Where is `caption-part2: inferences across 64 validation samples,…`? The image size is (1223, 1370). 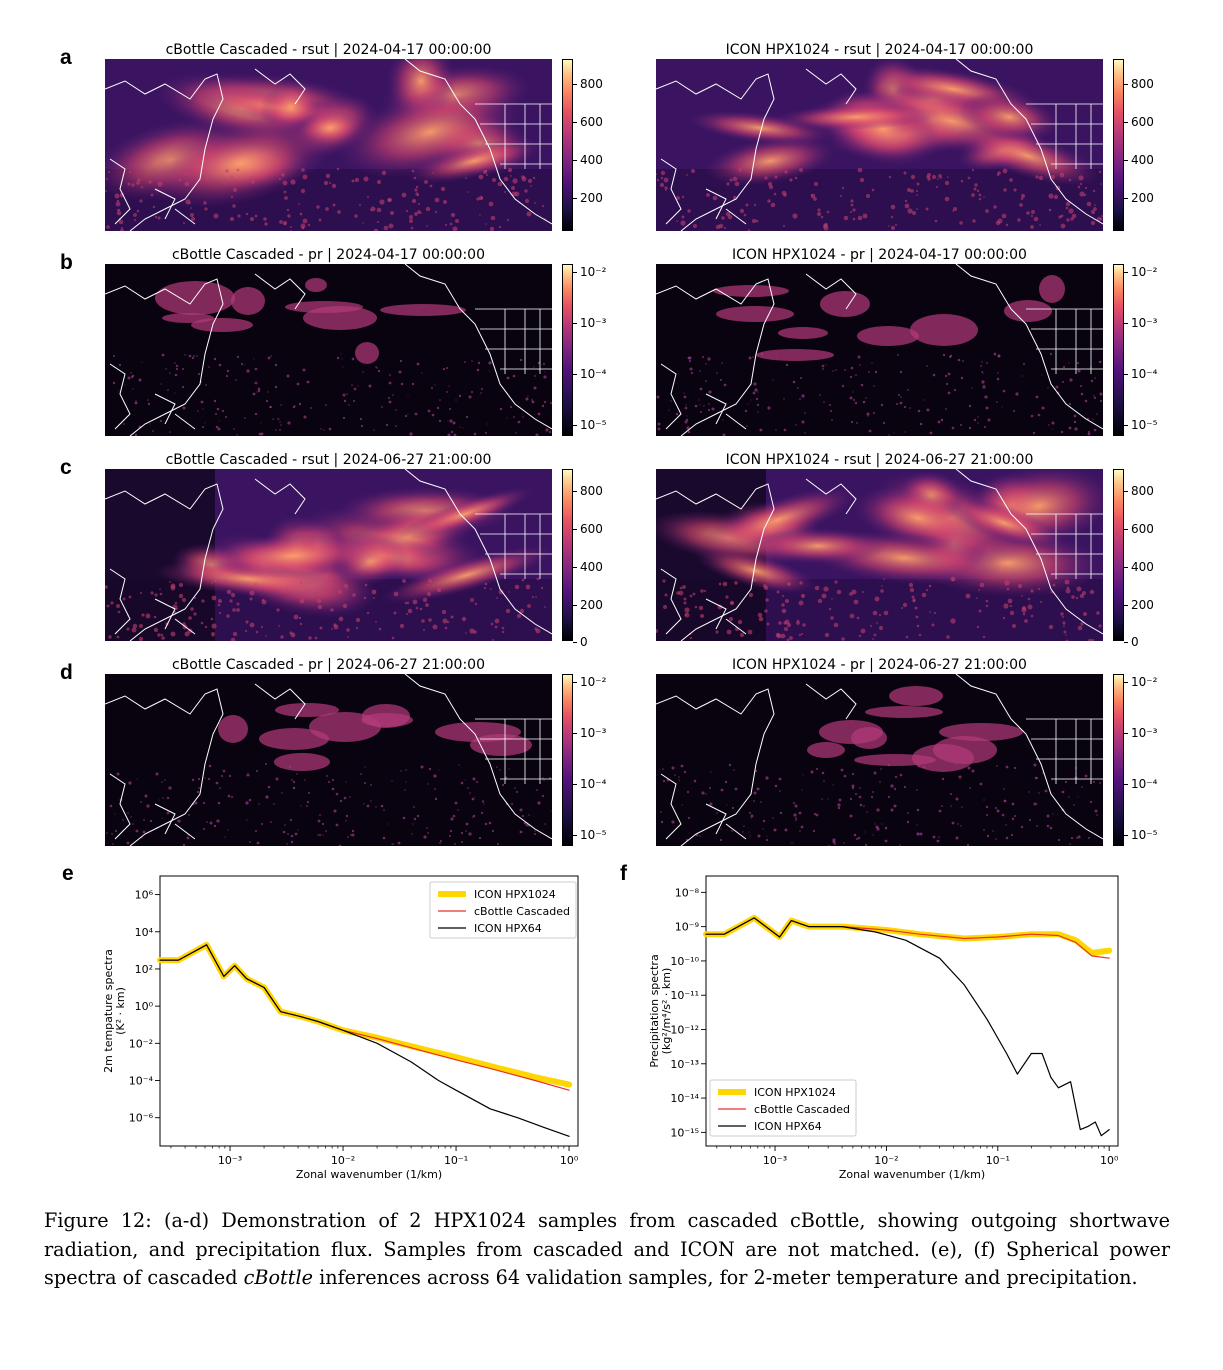
caption-part2: inferences across 64 validation samples,… is located at coordinates (725, 1277).